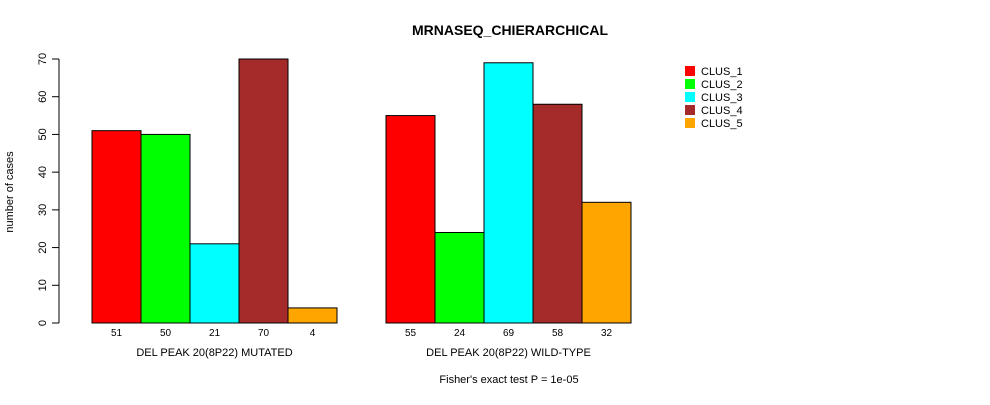 The width and height of the screenshot is (990, 405). Describe the element at coordinates (43, 172) in the screenshot. I see `y-tick-label-4: 40` at that location.